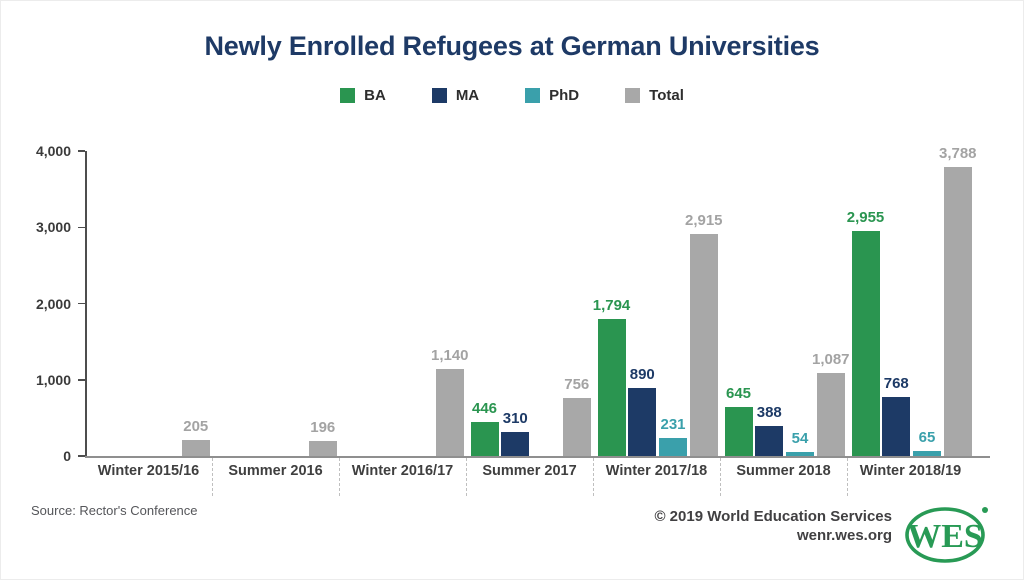 Image resolution: width=1024 pixels, height=580 pixels. Describe the element at coordinates (865, 217) in the screenshot. I see `bar-value-label-ba-7: 2,955` at that location.